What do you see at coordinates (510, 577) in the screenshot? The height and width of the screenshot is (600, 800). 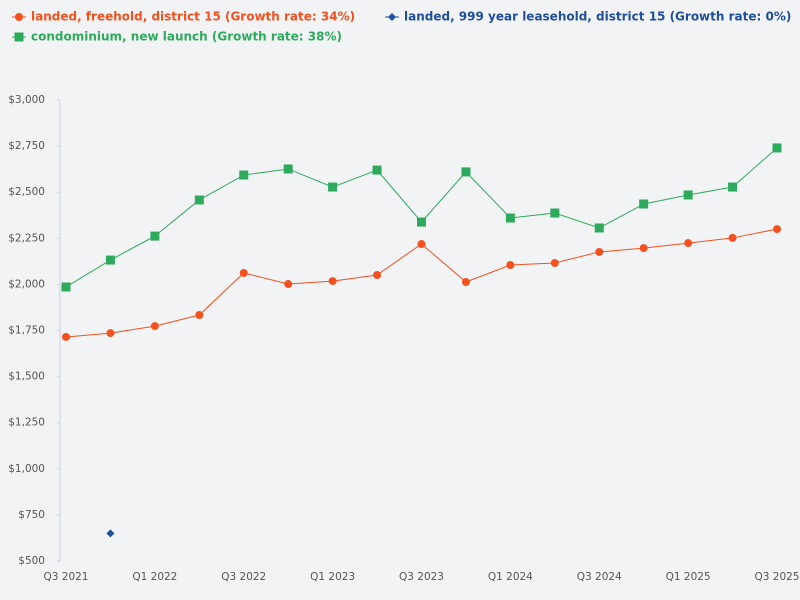 I see `x-tick-label: Q1 2024` at bounding box center [510, 577].